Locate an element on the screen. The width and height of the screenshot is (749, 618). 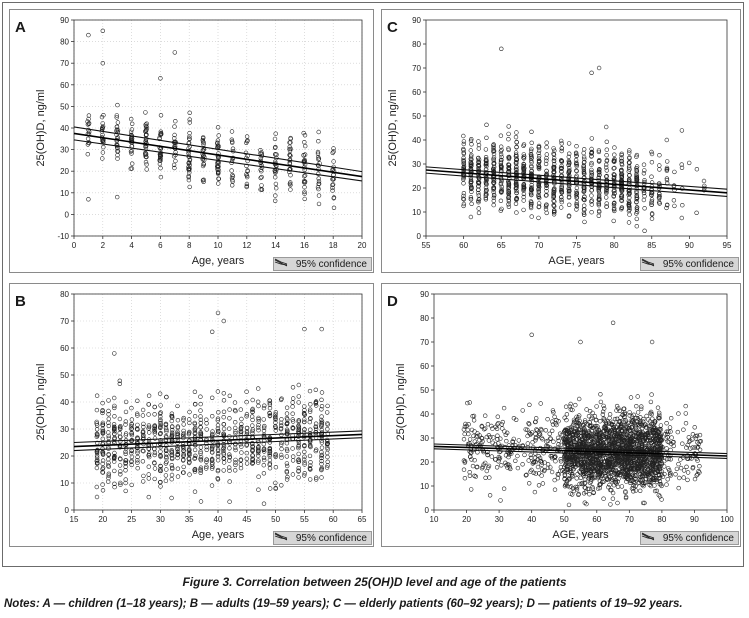
confidence-band-icon is located at coordinates (648, 536).